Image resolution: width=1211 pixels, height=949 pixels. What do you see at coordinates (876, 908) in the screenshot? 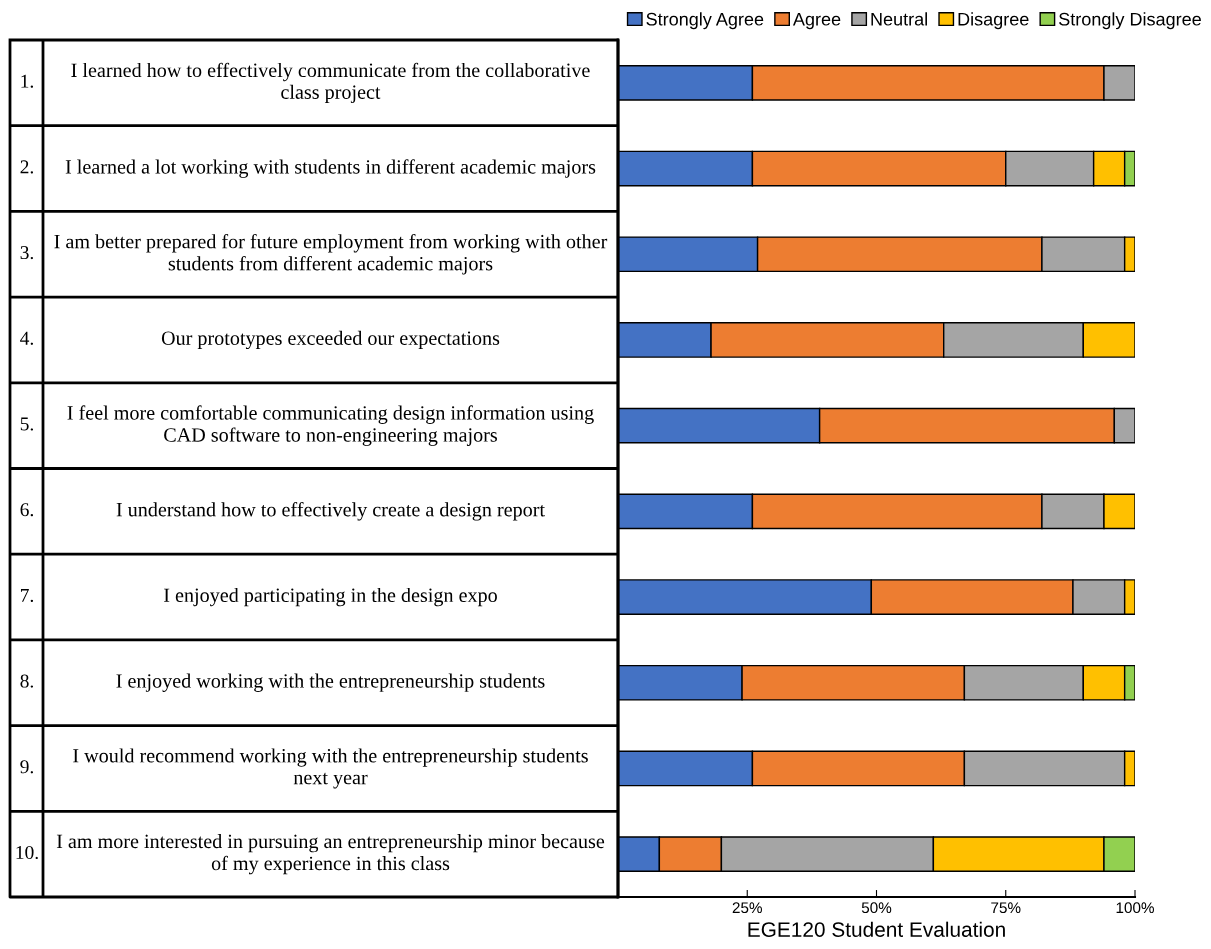
I see `x-tick-label: 50%` at bounding box center [876, 908].